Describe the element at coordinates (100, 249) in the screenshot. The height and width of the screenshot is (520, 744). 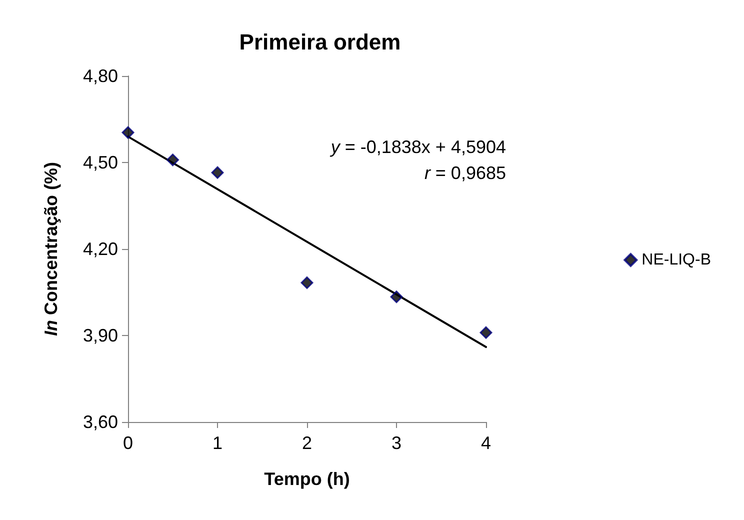
I see `y-tick-label: 4,20` at that location.